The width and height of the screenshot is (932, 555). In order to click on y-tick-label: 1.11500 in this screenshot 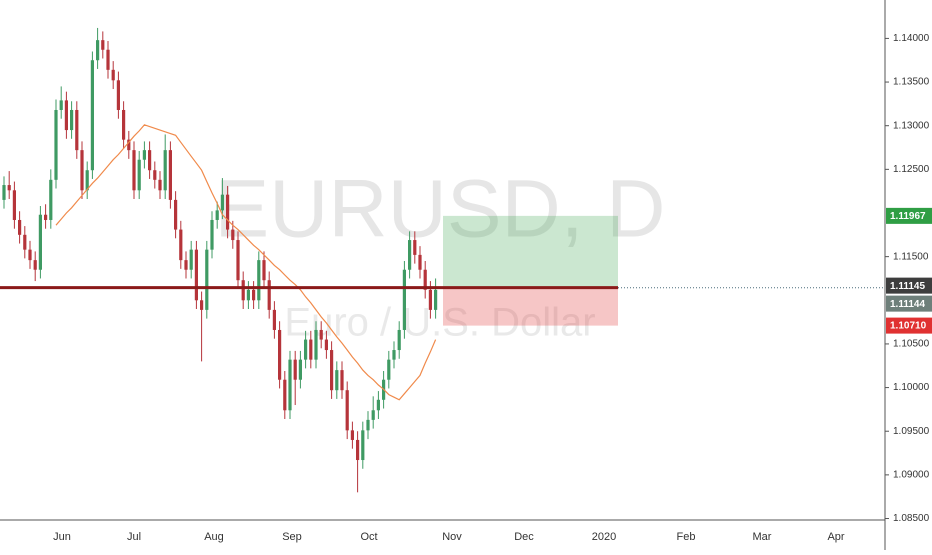, I will do `click(911, 256)`.